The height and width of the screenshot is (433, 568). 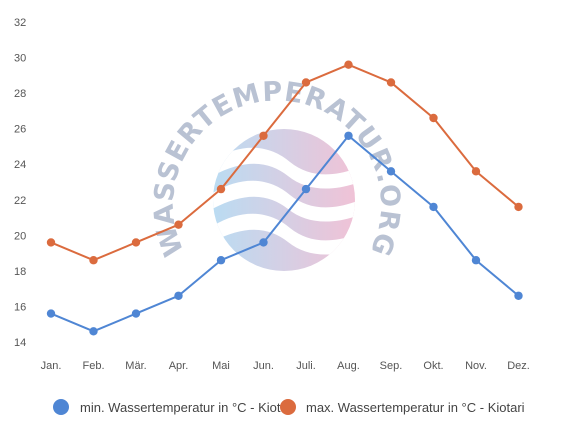 I want to click on x-tick-label: Juli., so click(x=306, y=366).